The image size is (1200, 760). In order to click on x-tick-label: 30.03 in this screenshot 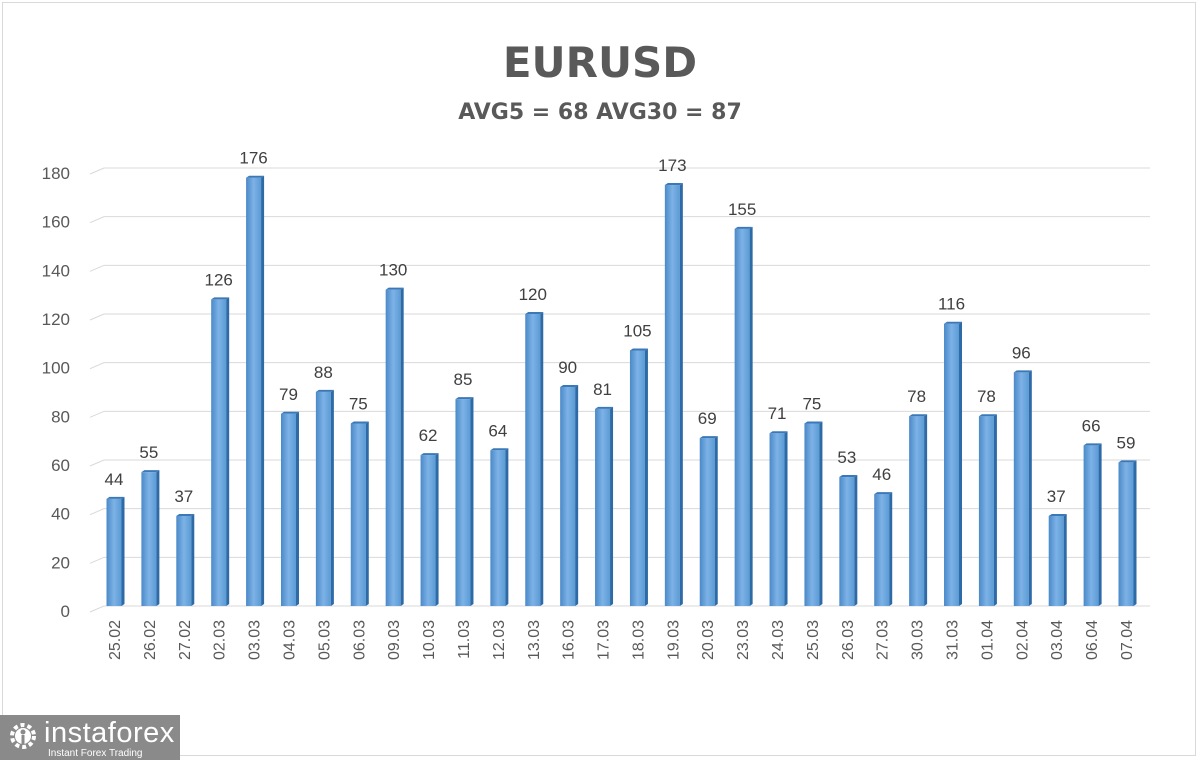, I will do `click(918, 640)`.